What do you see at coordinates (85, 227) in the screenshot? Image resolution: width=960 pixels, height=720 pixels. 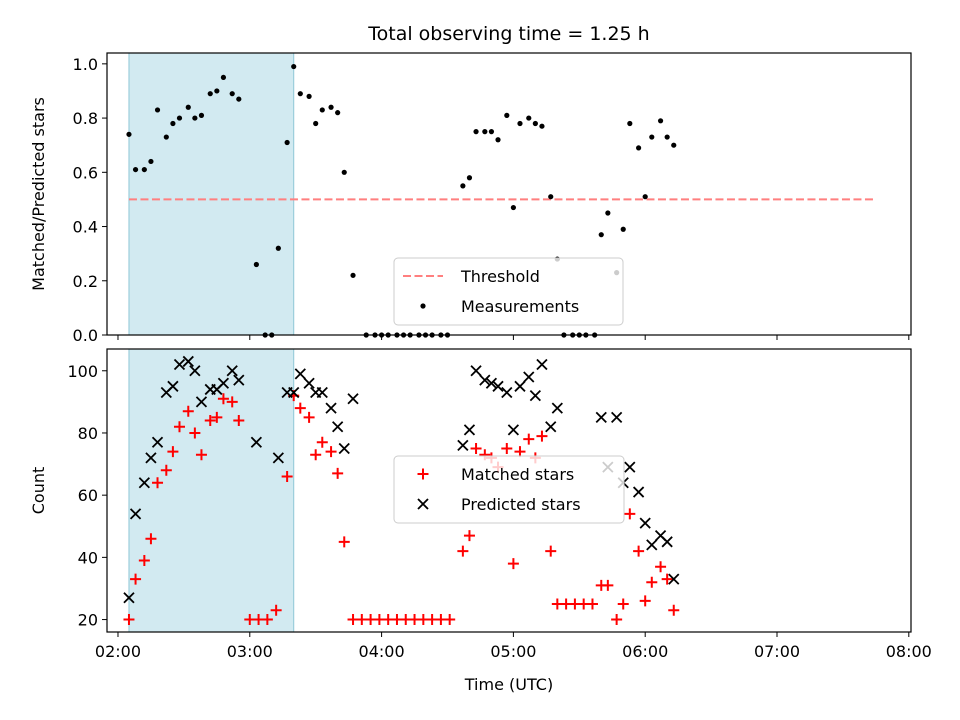 I see `y-tick-label: 0.4` at bounding box center [85, 227].